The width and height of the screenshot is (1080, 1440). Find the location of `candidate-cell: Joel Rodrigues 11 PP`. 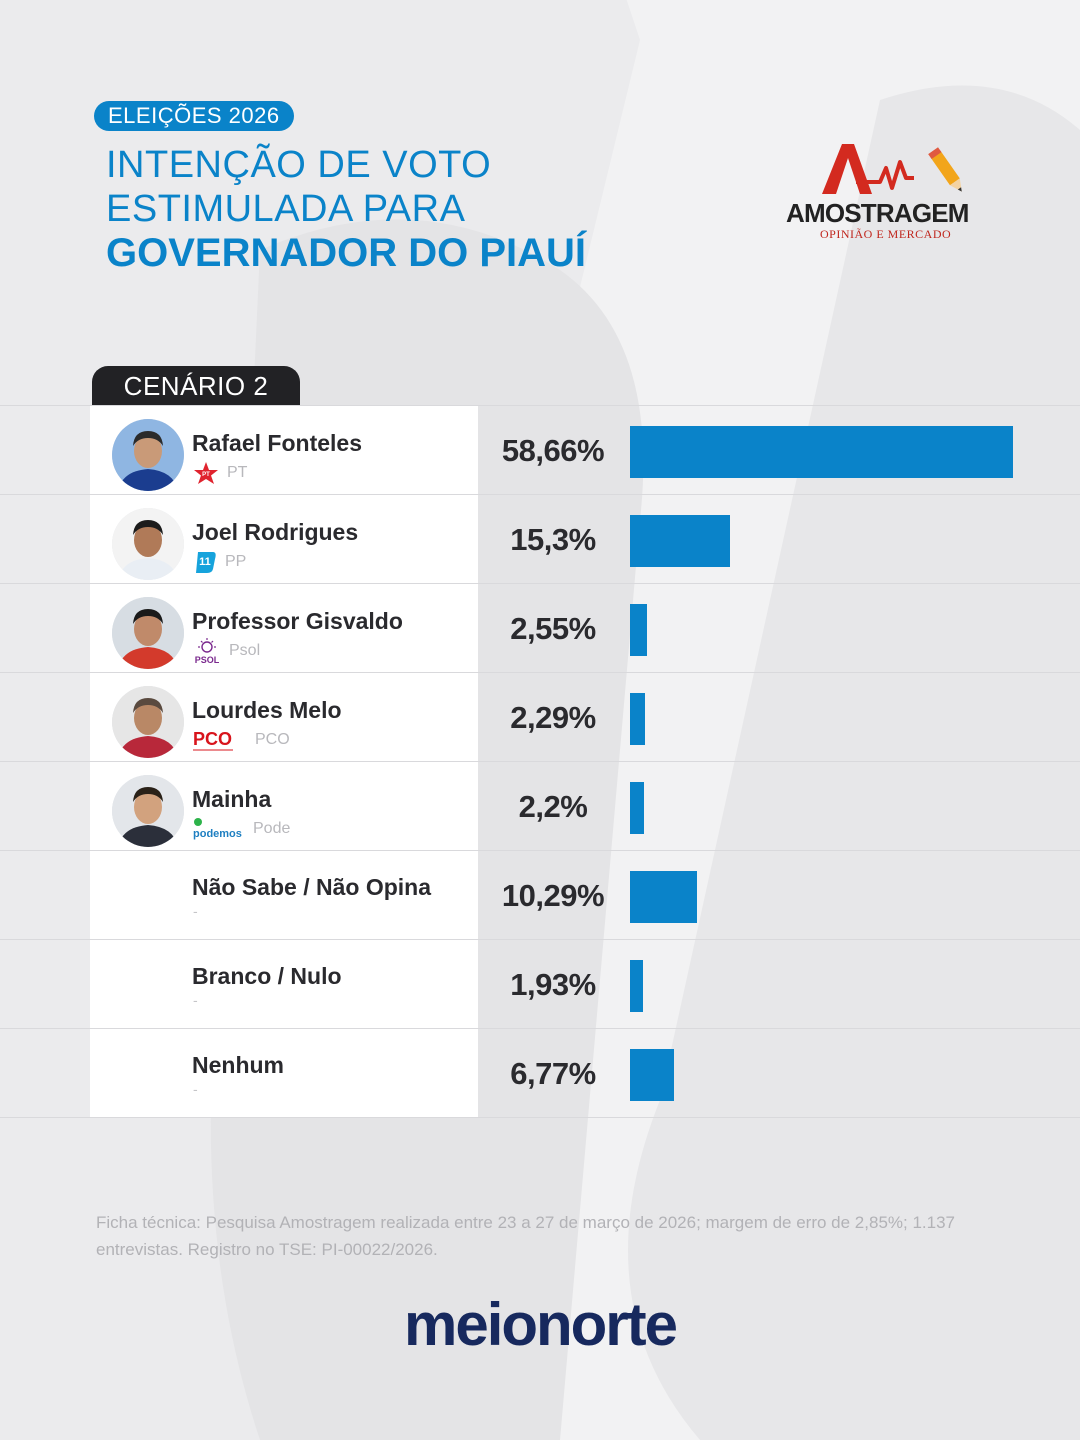

candidate-cell: Joel Rodrigues 11 PP is located at coordinates (284, 539).